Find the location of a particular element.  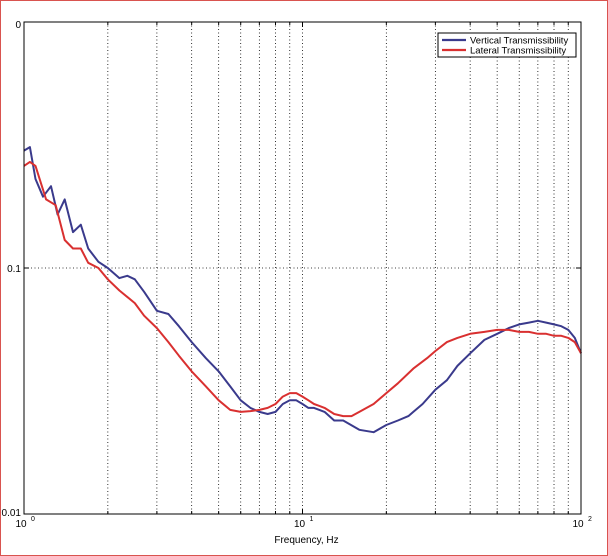

x-tick-exponent: 1 is located at coordinates (312, 519).